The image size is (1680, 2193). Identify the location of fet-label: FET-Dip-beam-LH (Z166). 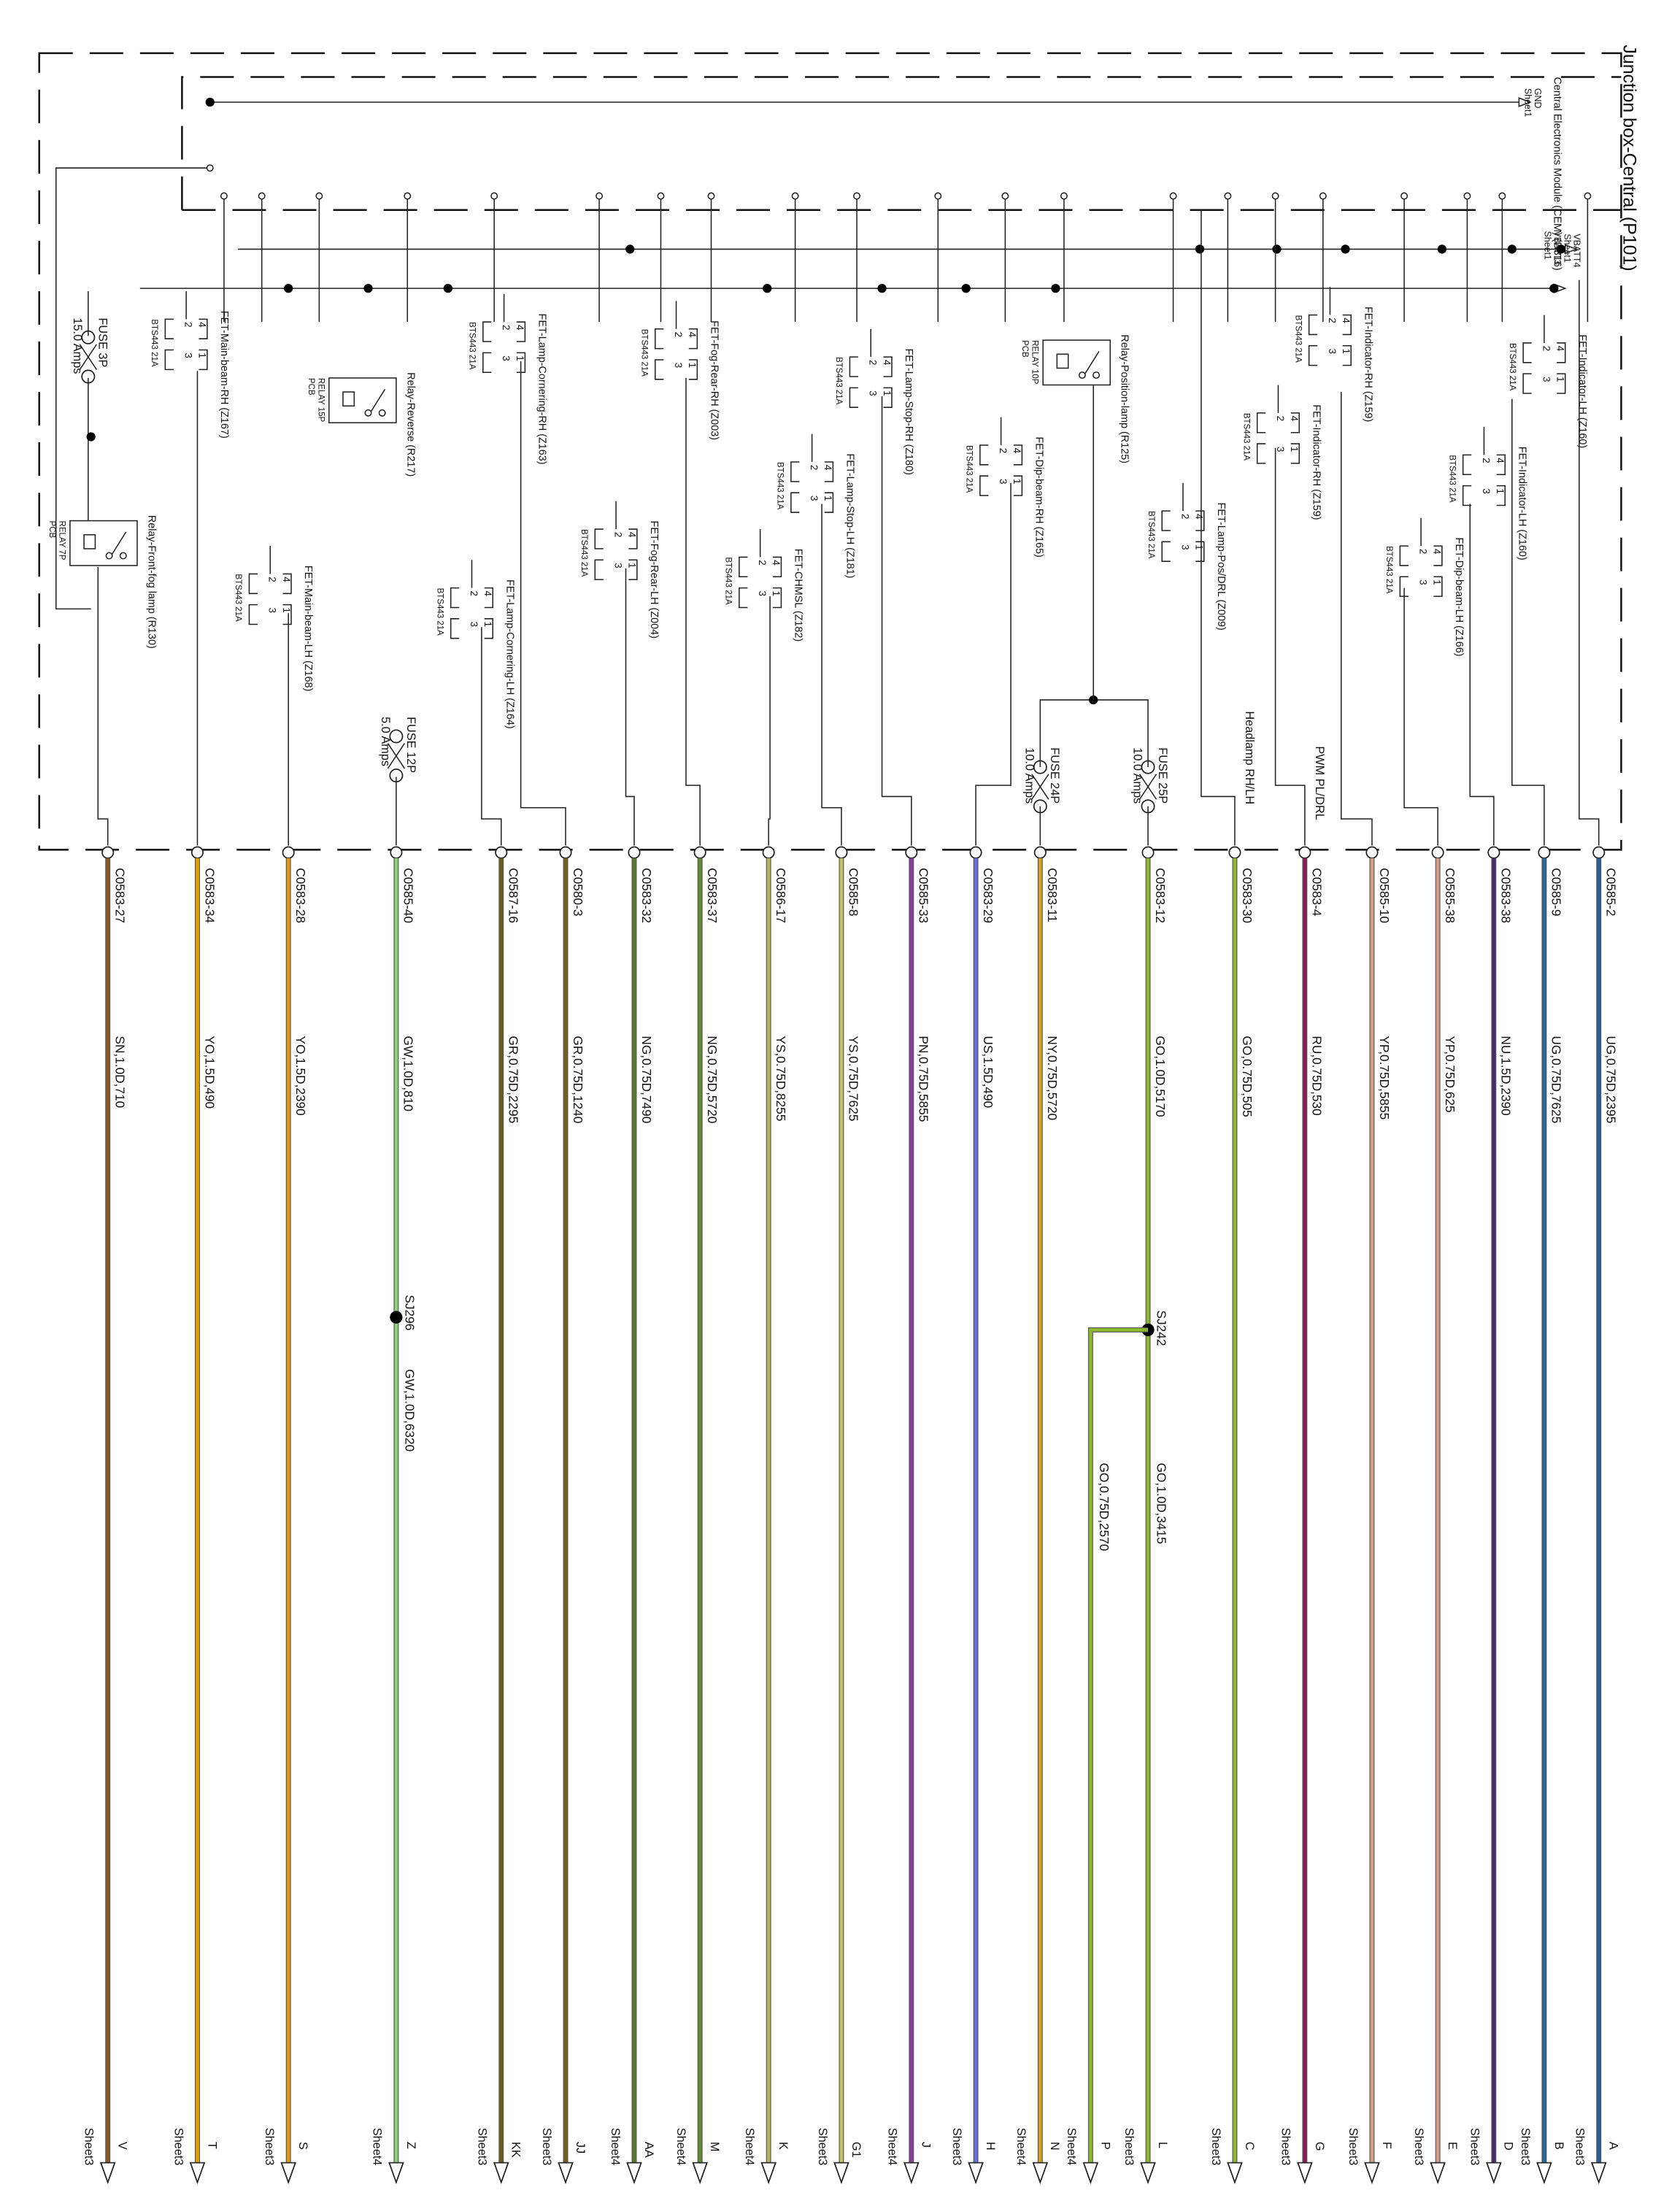
(1459, 597).